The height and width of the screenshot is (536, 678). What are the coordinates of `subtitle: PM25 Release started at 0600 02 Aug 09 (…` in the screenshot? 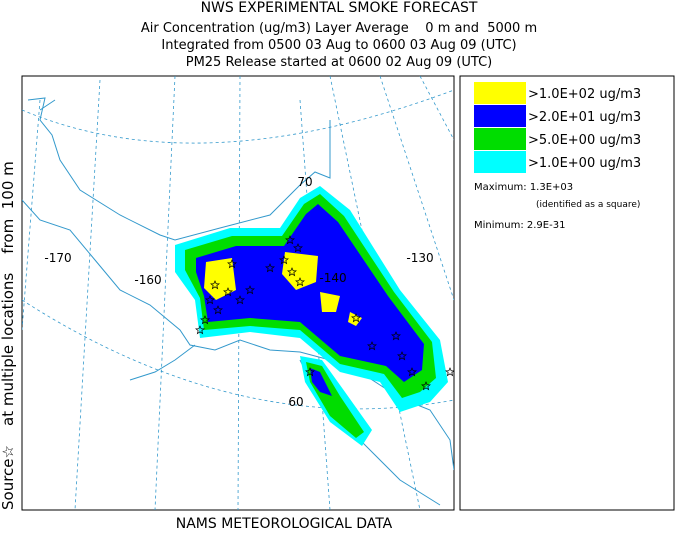 It's located at (339, 62).